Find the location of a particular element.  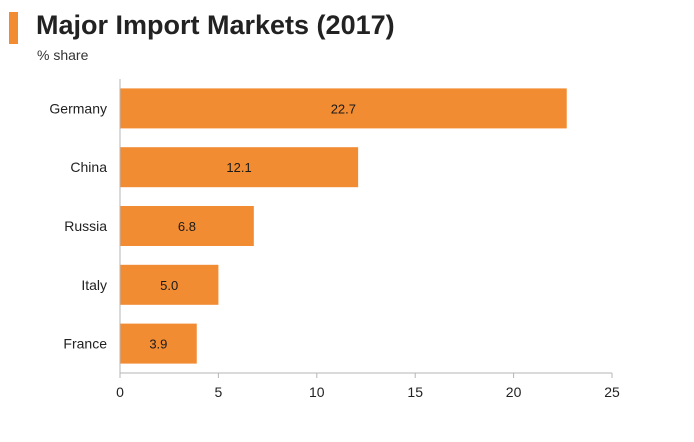

chart-subtitle: % share is located at coordinates (63, 55).